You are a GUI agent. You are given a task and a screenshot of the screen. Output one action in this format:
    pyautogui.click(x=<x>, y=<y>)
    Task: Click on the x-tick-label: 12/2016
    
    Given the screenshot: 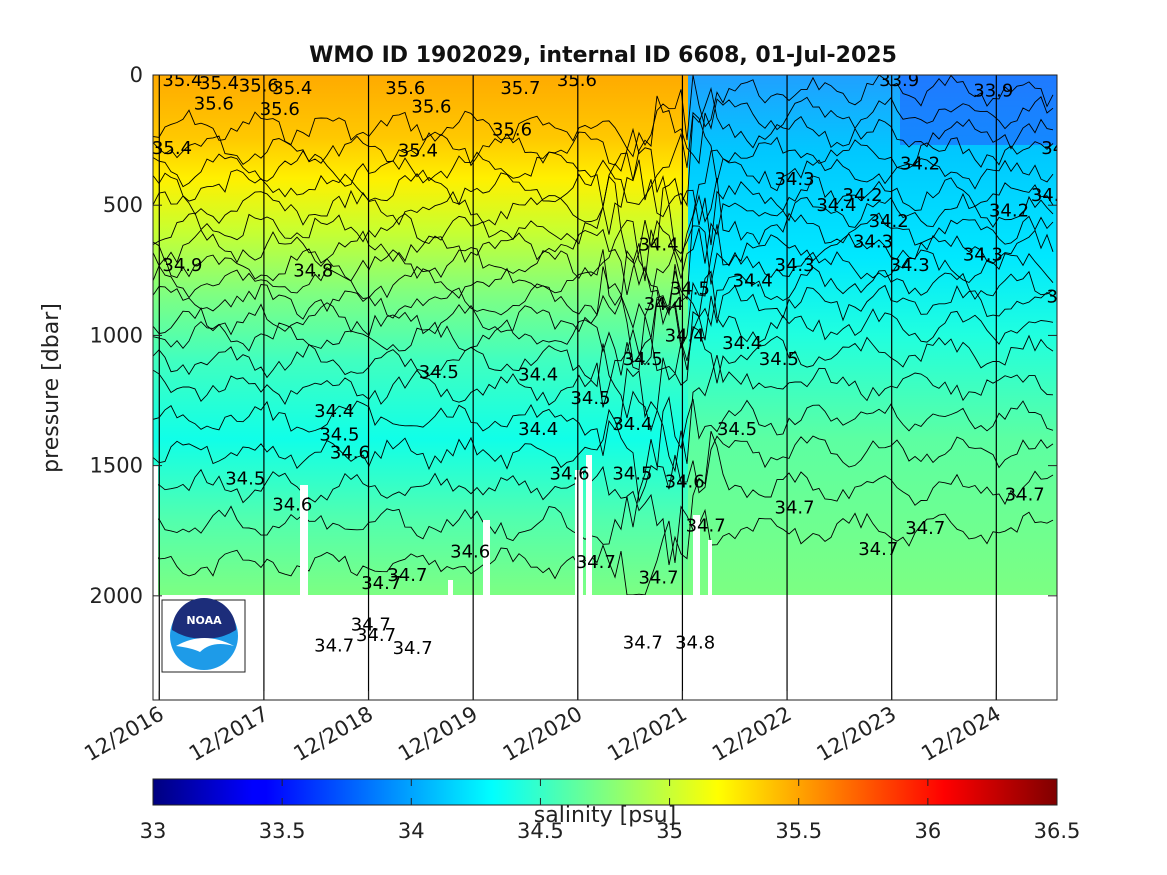 What is the action you would take?
    pyautogui.click(x=124, y=734)
    